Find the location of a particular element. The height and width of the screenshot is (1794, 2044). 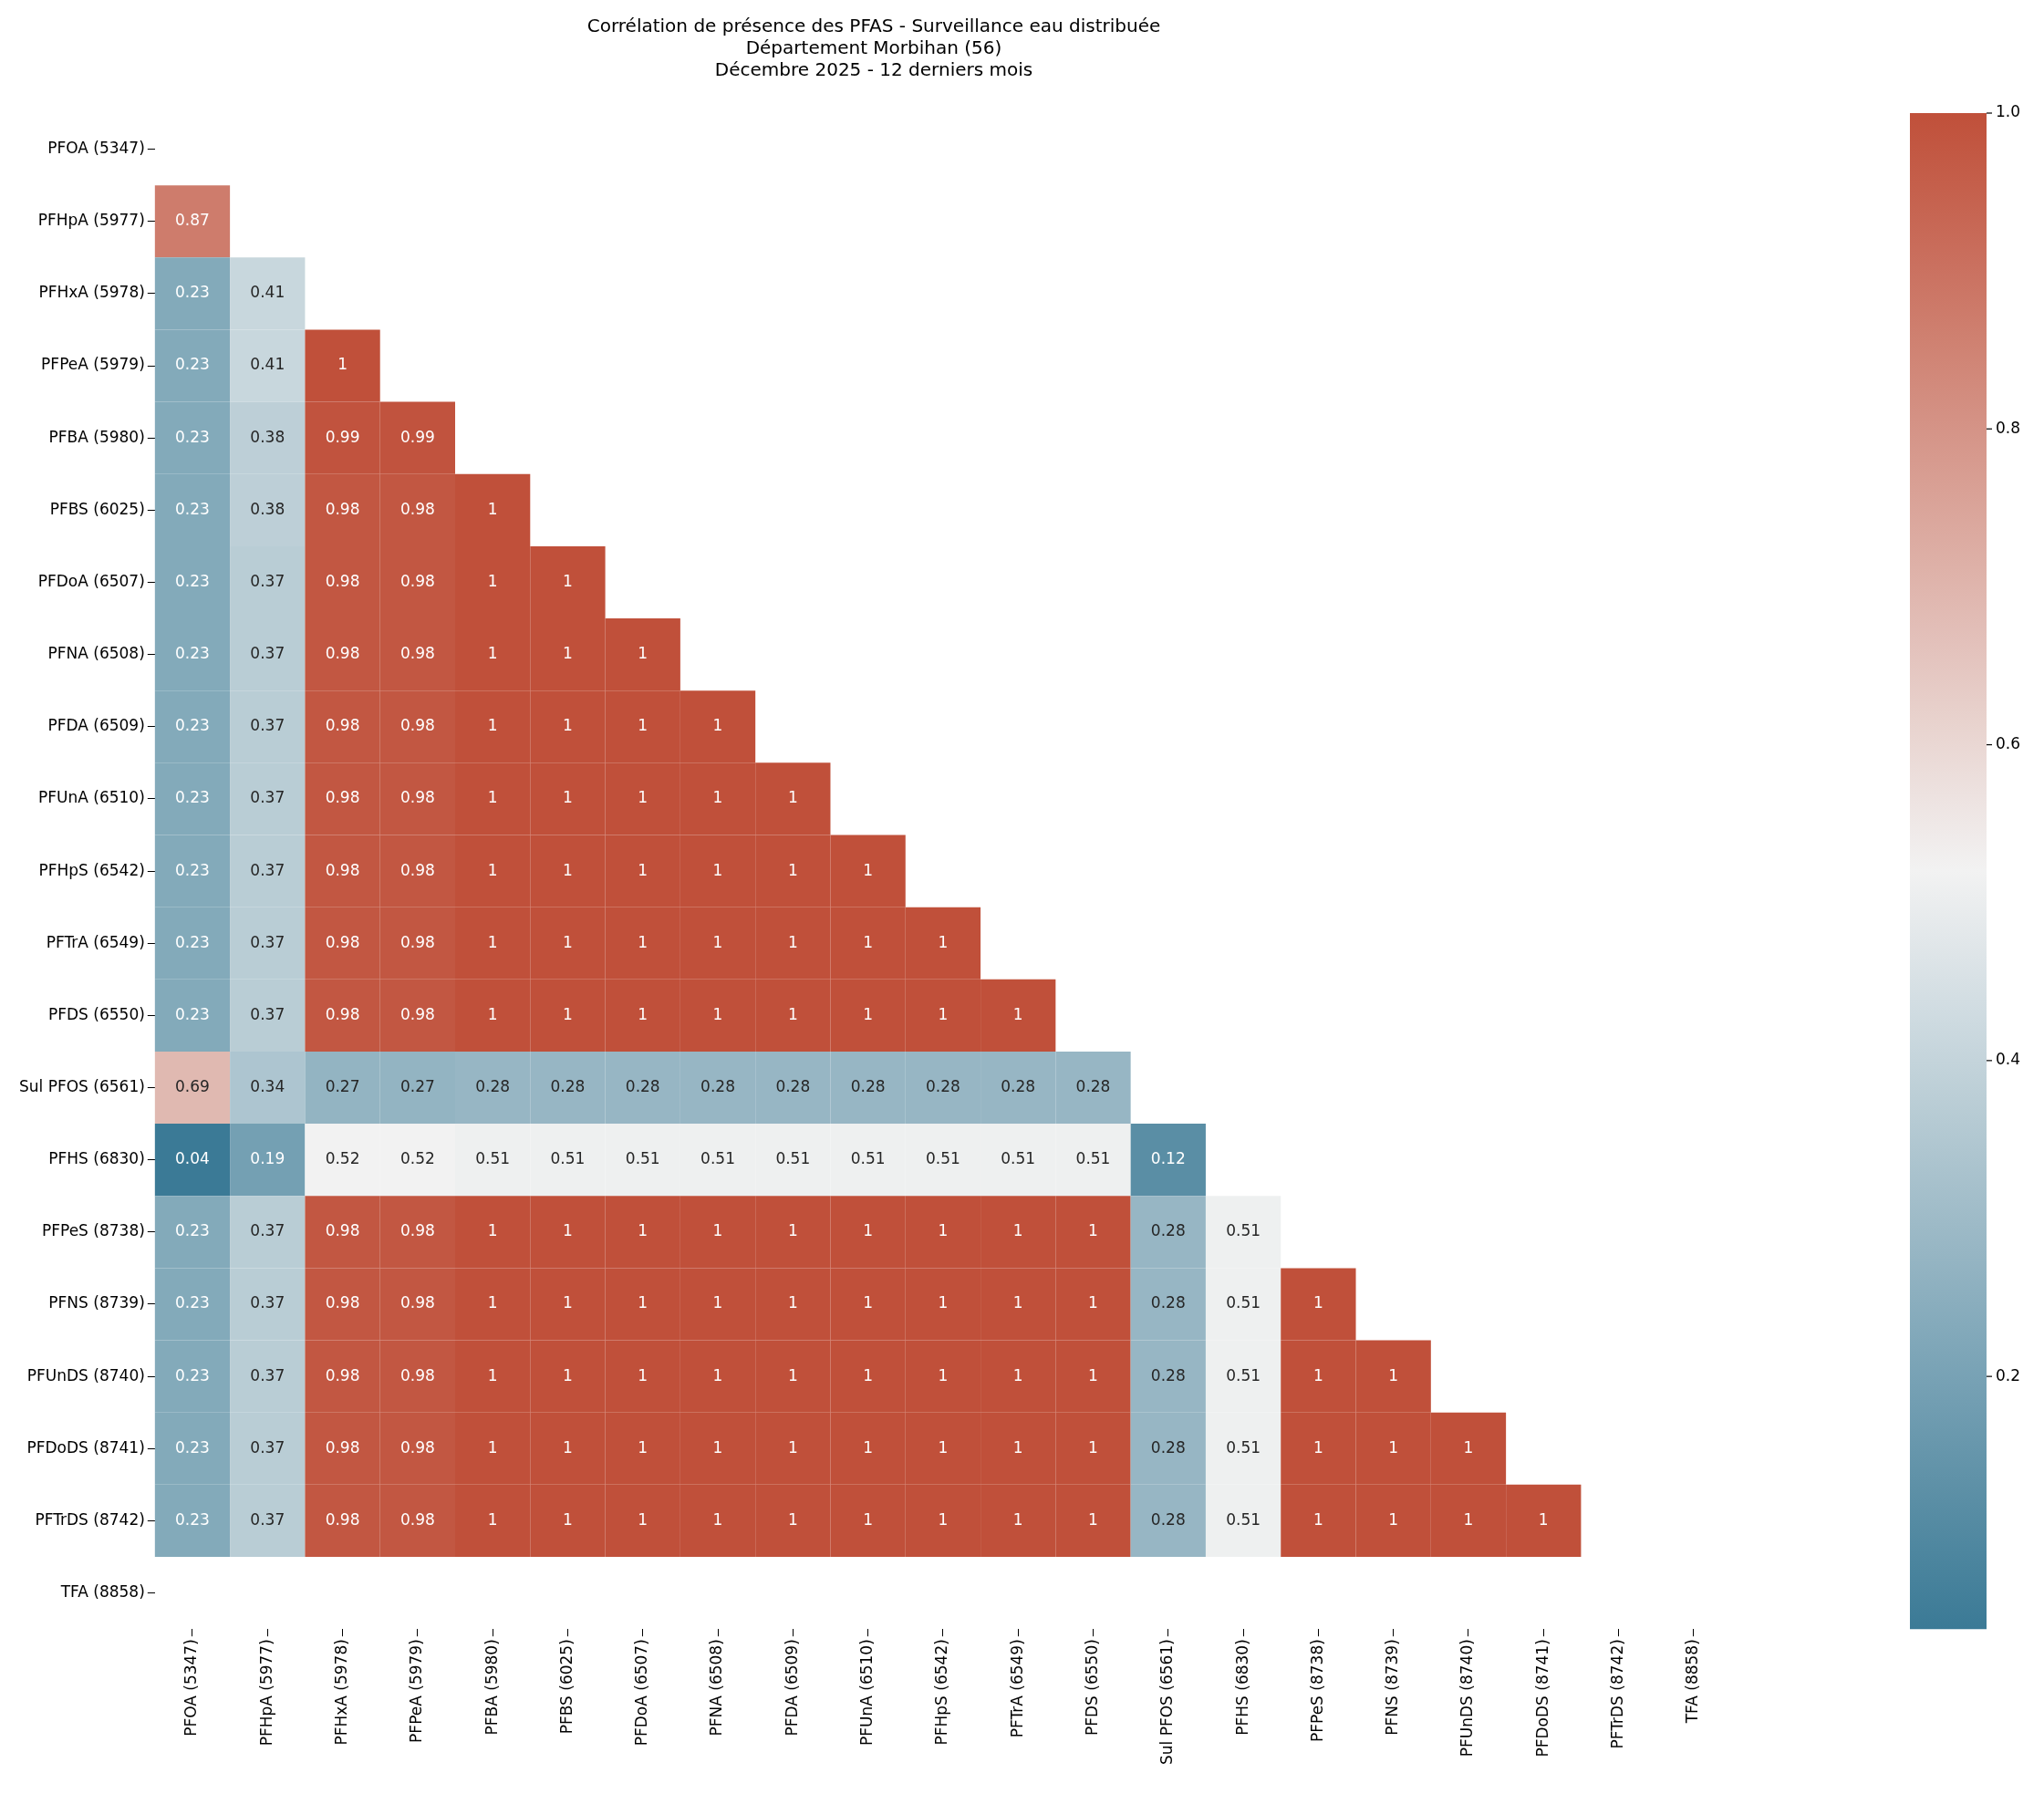

data-label: 0.34 is located at coordinates (267, 1085).